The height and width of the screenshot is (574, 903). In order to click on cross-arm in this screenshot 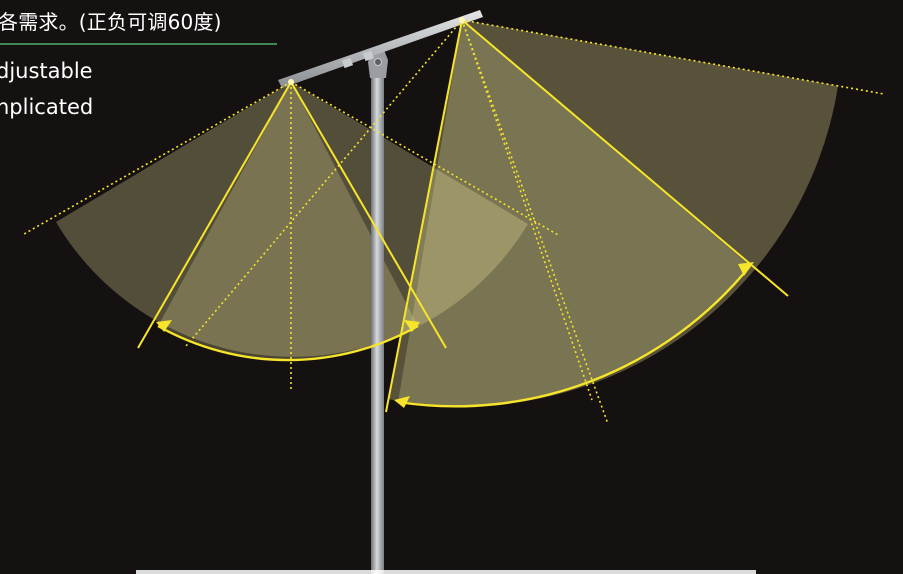, I will do `click(380, 49)`.